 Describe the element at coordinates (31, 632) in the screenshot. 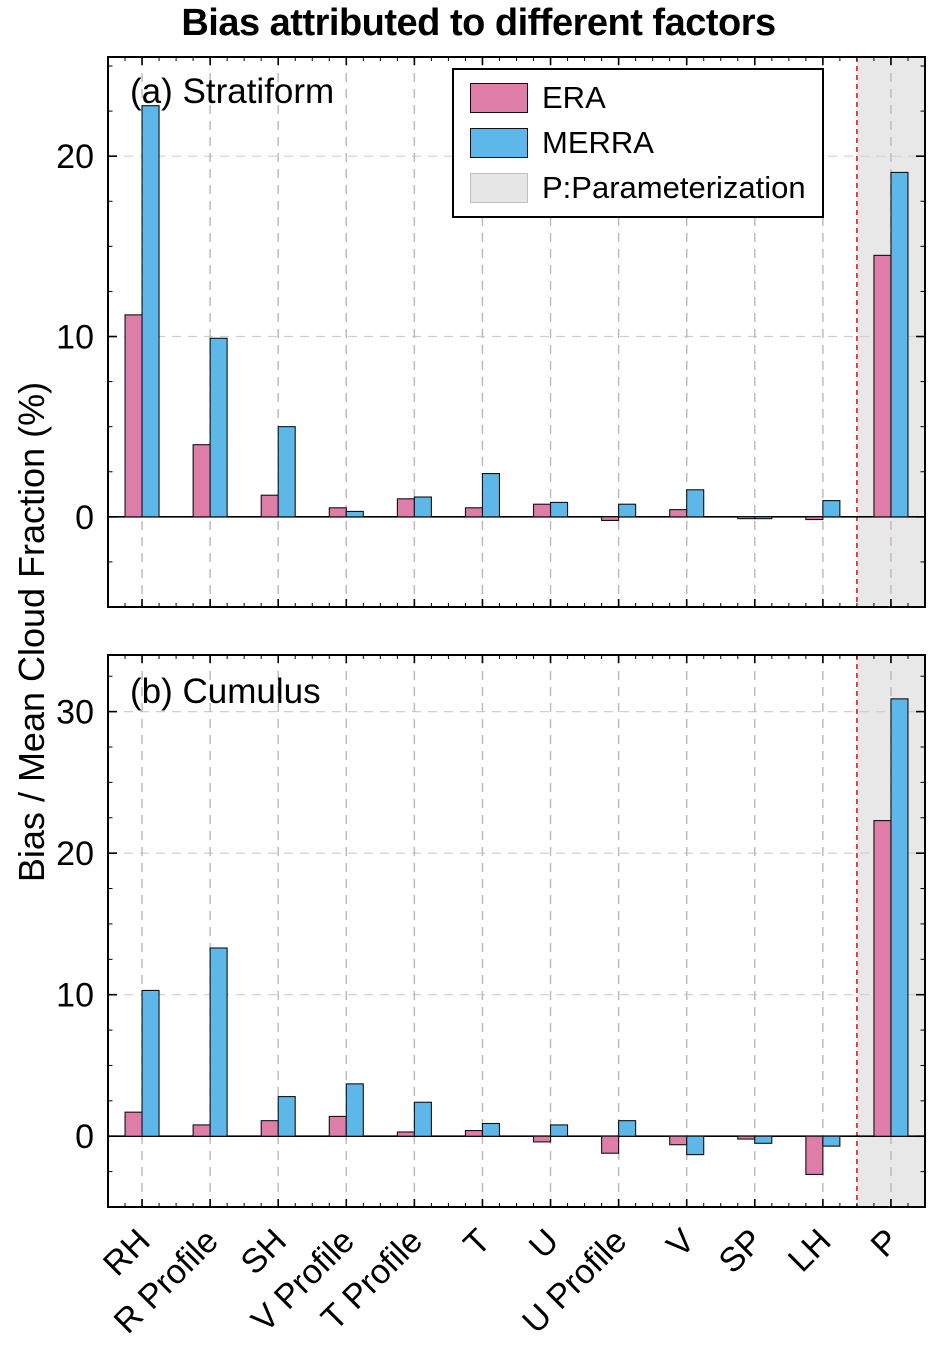

I see `y-axis-label: Bias / Mean Cloud Fraction (%)` at that location.